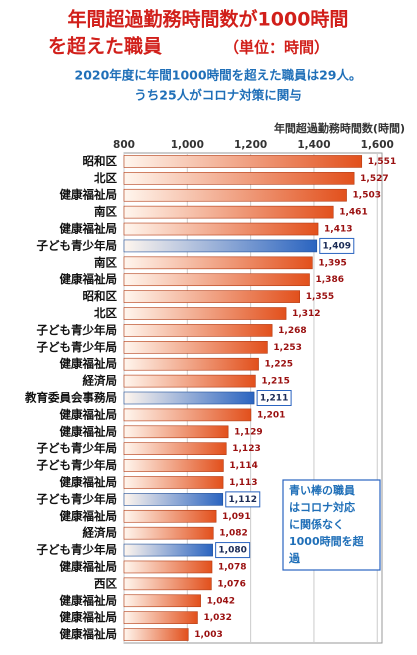 The image size is (417, 655). Describe the element at coordinates (217, 618) in the screenshot. I see `value-label: 1,032` at that location.